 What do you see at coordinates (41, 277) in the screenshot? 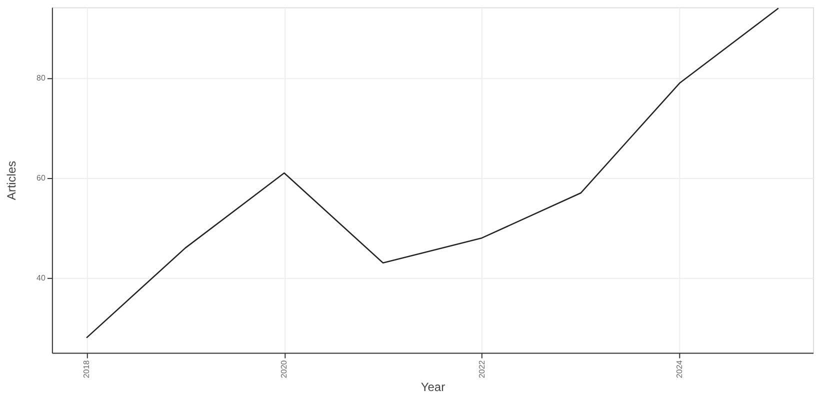
I see `y-tick-label: 40` at bounding box center [41, 277].